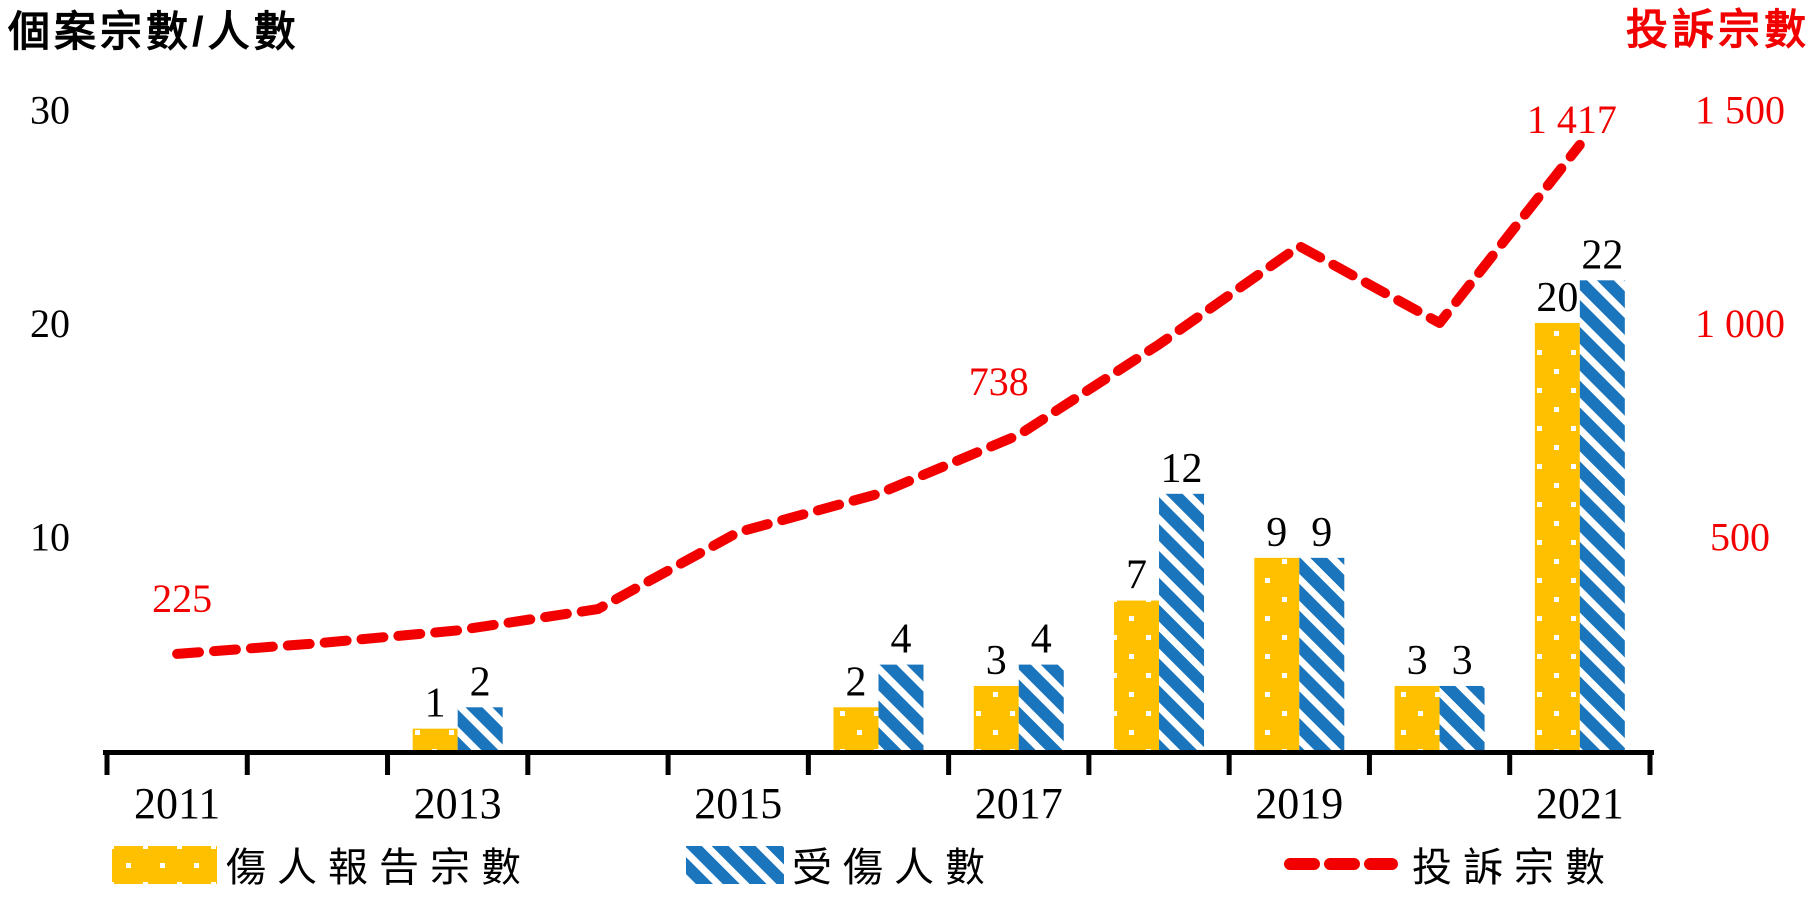 The image size is (1817, 903). Describe the element at coordinates (1580, 803) in the screenshot. I see `x-axis-year-label: 2021` at that location.